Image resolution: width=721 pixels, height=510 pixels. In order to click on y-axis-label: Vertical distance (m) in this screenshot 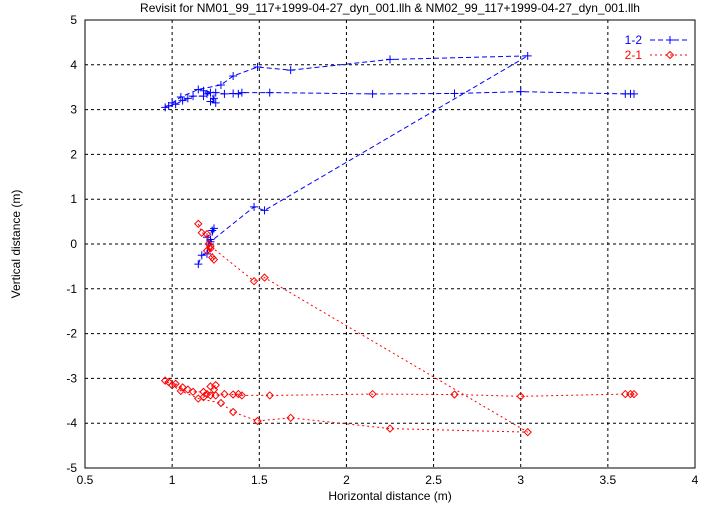, I will do `click(16, 244)`.